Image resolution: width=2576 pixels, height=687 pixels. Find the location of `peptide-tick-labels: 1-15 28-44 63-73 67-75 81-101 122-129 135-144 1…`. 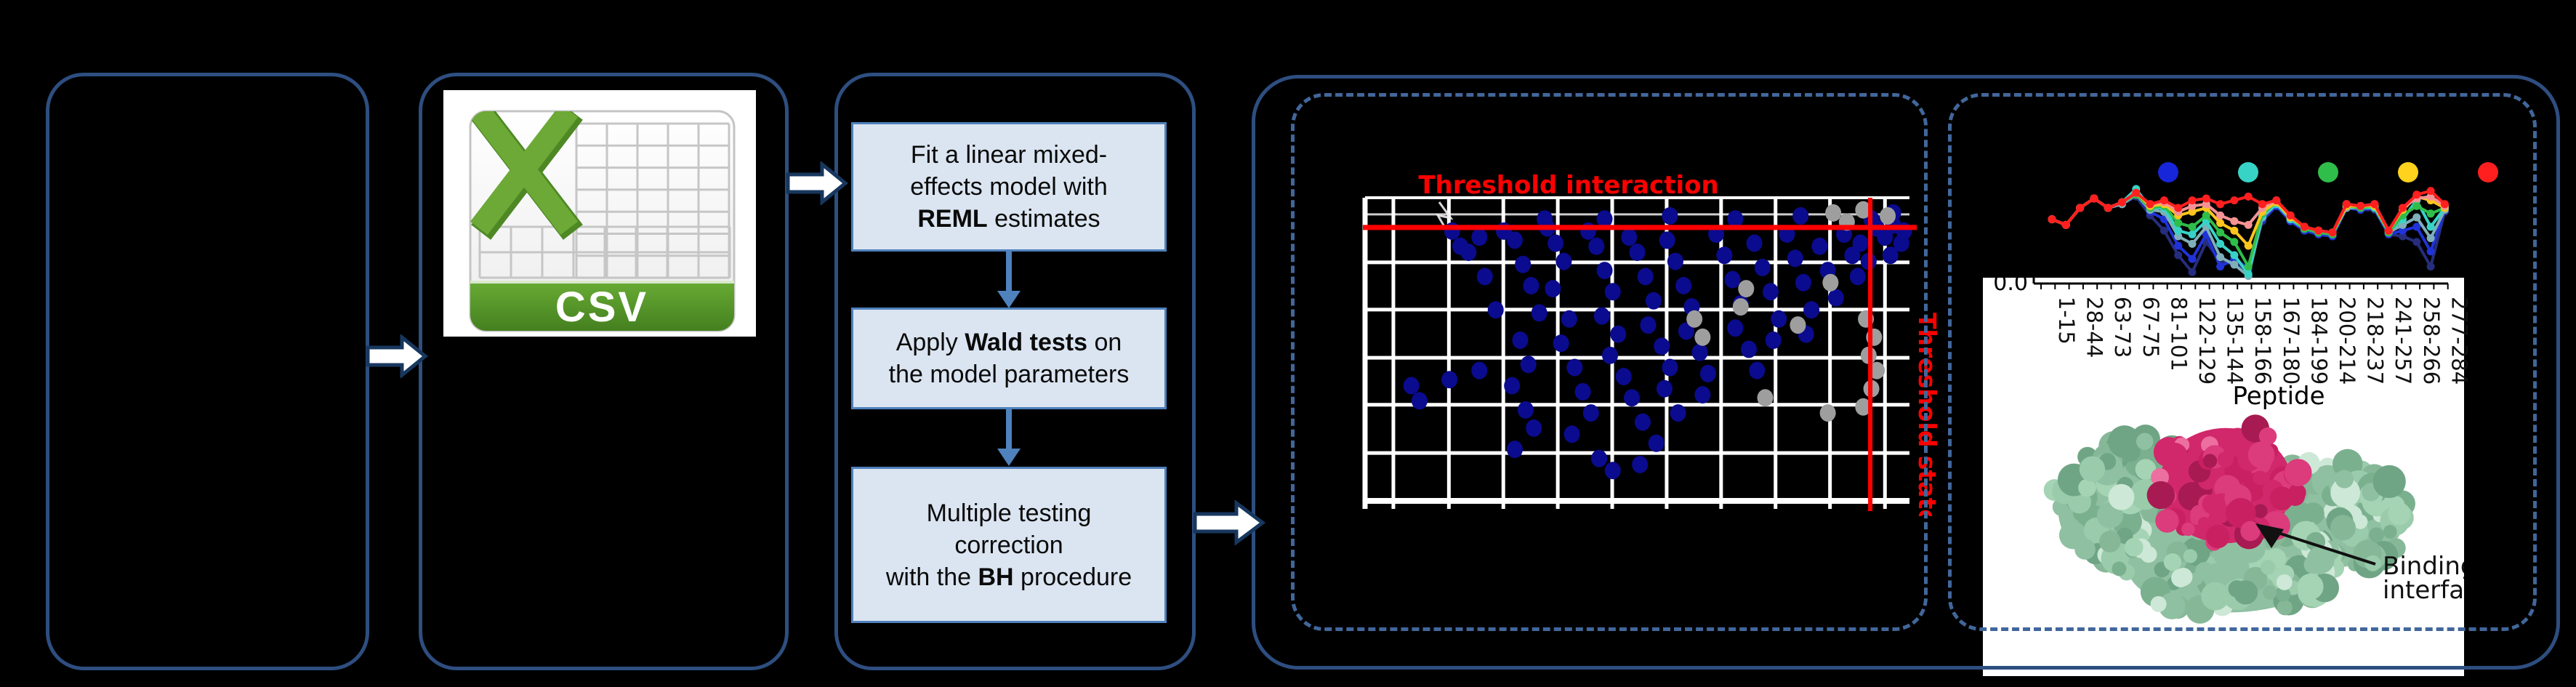

peptide-tick-labels: 1-15 28-44 63-73 67-75 81-101 122-129 135-144 1… is located at coordinates (2262, 341).